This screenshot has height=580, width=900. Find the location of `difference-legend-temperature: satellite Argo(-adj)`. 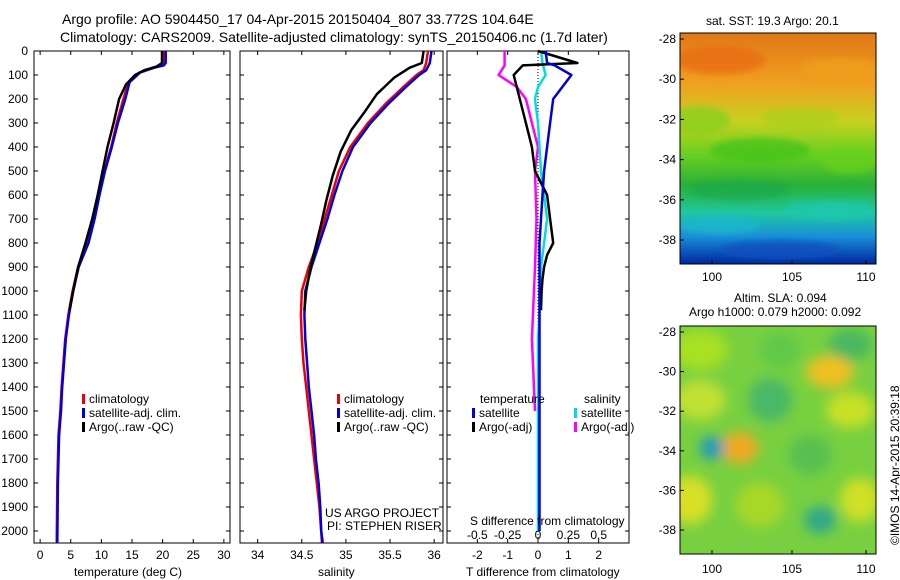

difference-legend-temperature: satellite Argo(-adj) is located at coordinates (502, 420).